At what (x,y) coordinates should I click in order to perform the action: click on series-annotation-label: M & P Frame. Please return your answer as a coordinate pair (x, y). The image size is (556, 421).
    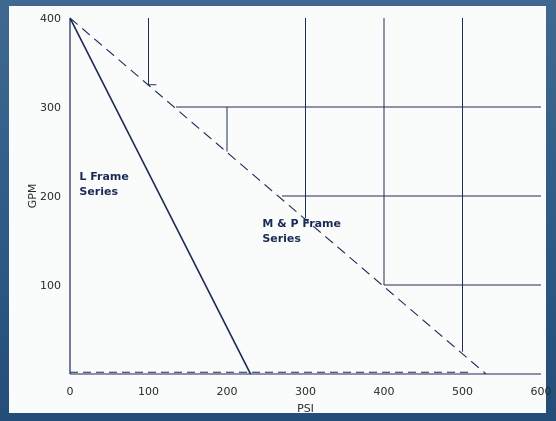
    Looking at the image, I should click on (301, 223).